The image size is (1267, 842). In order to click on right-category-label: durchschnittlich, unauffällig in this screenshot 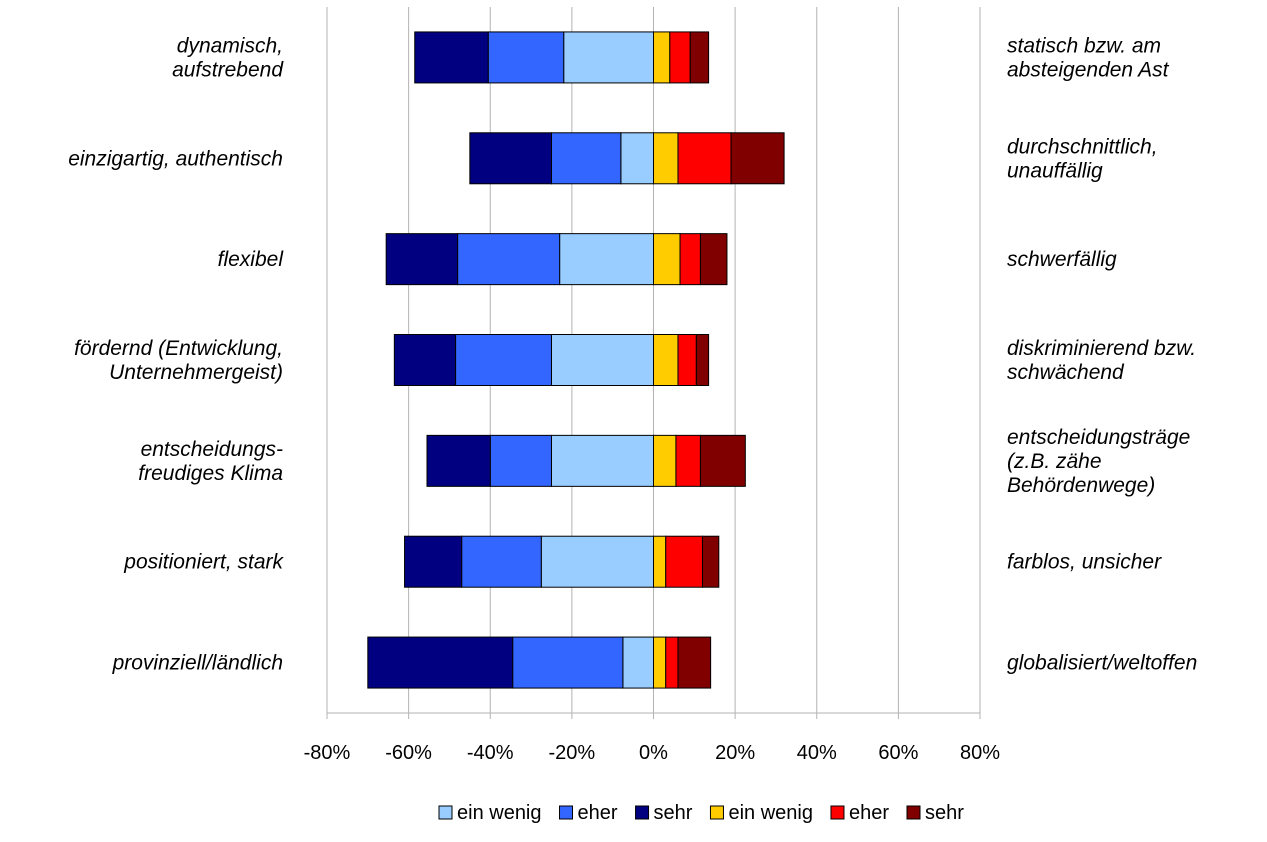, I will do `click(1082, 158)`.